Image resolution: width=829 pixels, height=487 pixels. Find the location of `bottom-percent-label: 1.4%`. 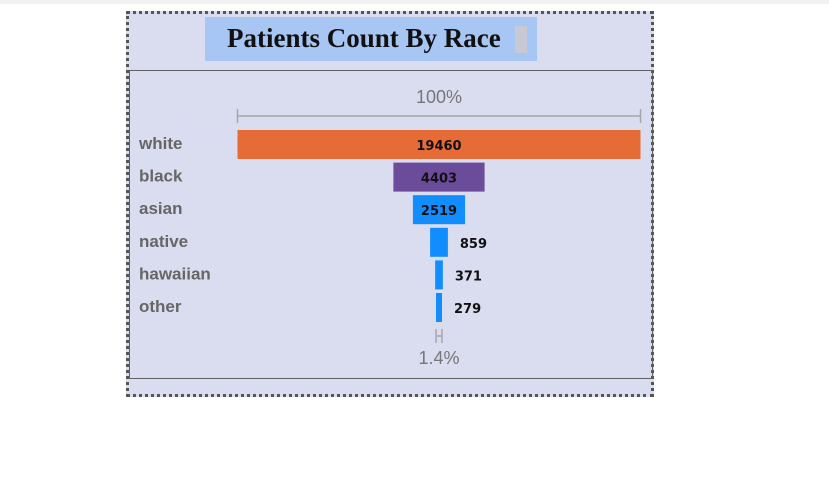

bottom-percent-label: 1.4% is located at coordinates (438, 358).